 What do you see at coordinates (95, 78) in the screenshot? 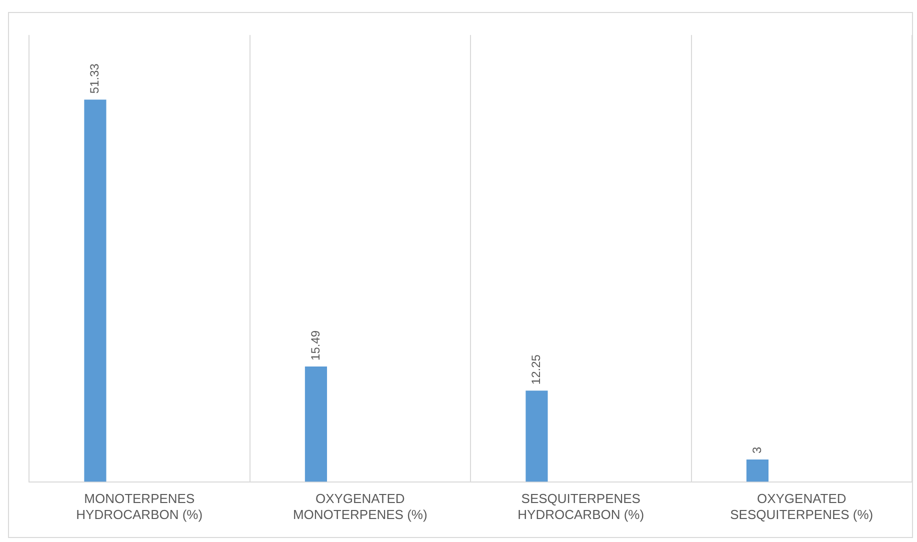
I see `data-label: 51.33` at bounding box center [95, 78].